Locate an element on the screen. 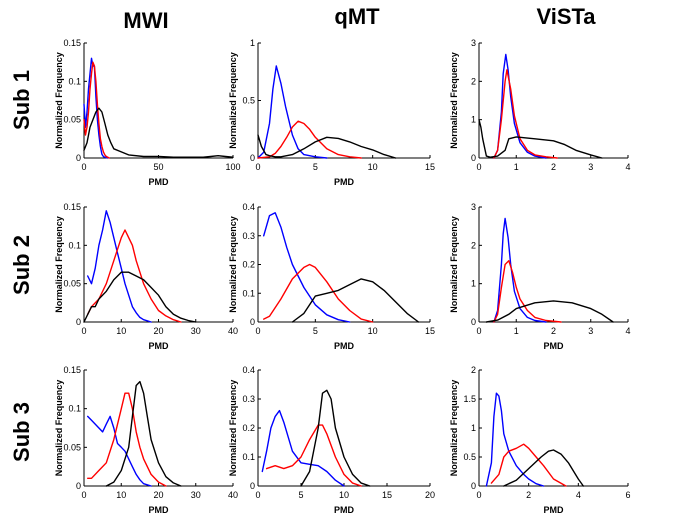  x-tick-label: 100 is located at coordinates (232, 167).